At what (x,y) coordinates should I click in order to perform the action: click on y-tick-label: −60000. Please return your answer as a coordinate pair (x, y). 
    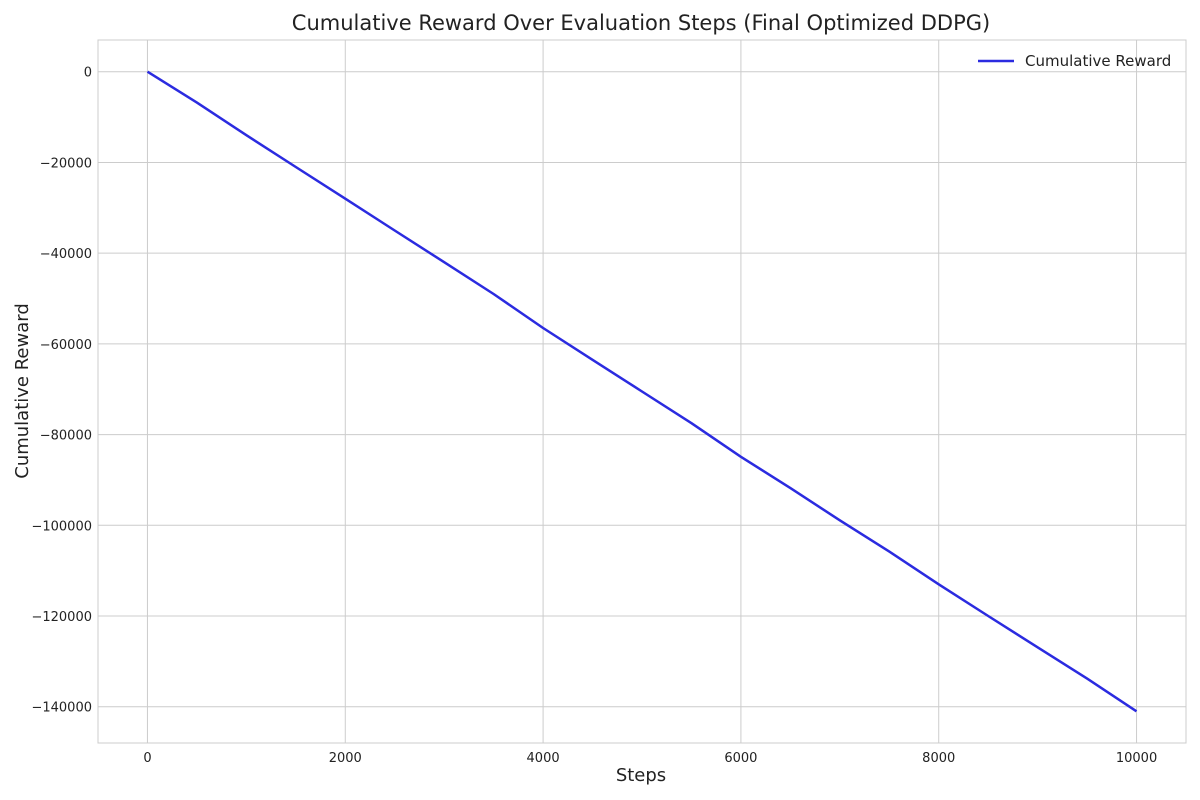
    Looking at the image, I should click on (66, 345).